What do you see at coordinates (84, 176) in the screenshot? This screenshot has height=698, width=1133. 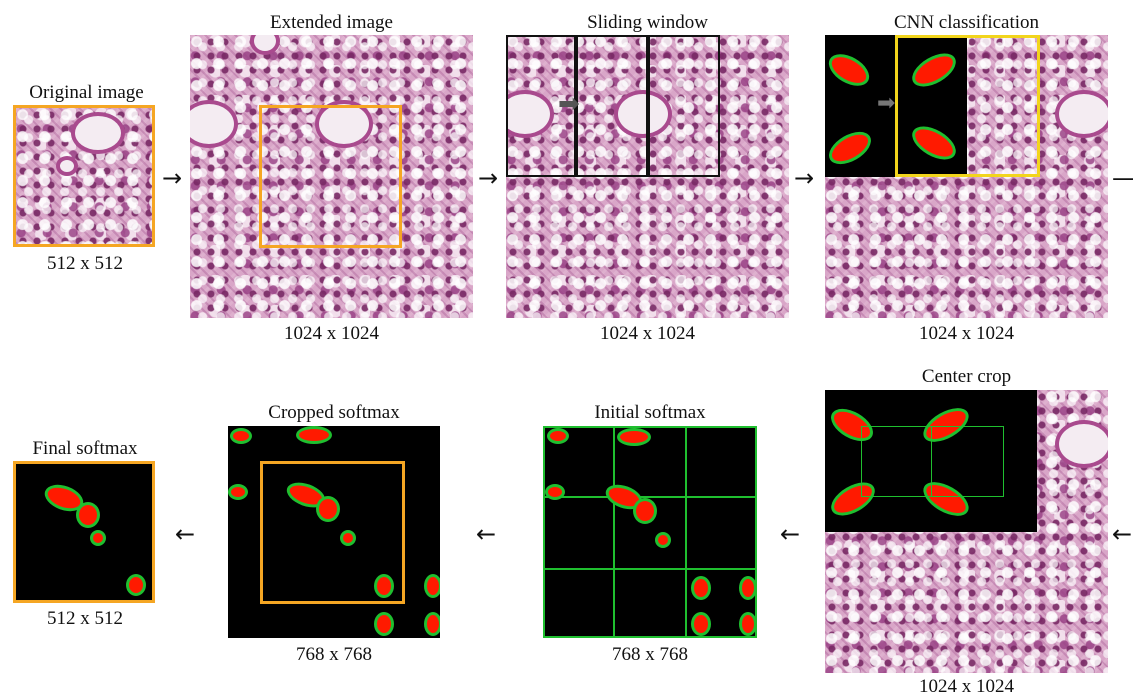 I see `original-image-tile` at bounding box center [84, 176].